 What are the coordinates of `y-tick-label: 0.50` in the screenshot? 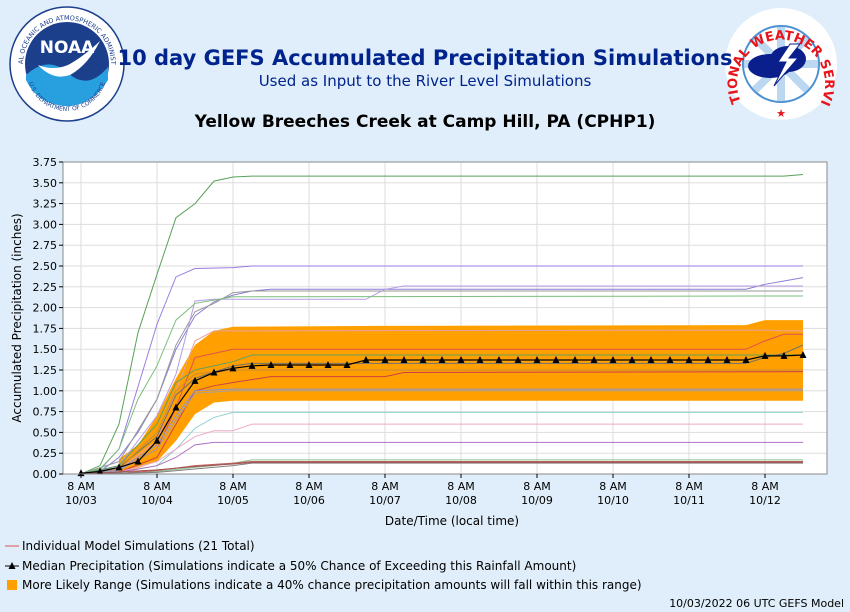 It's located at (45, 432).